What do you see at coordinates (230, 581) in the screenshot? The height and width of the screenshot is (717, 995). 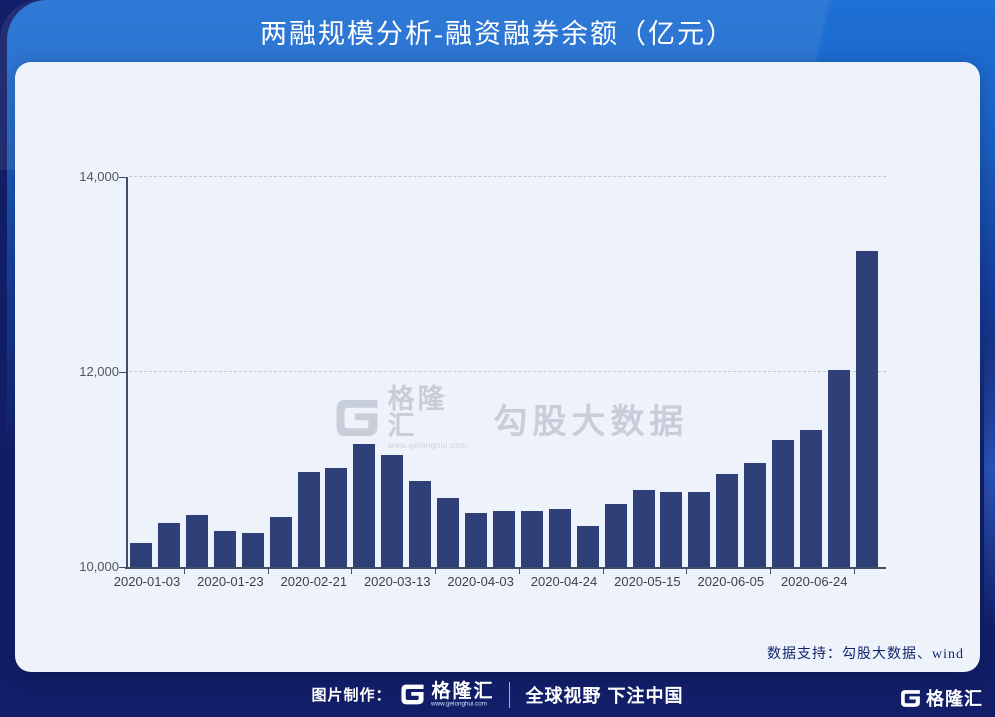 I see `x-axis-tick-label: 2020-01-23` at bounding box center [230, 581].